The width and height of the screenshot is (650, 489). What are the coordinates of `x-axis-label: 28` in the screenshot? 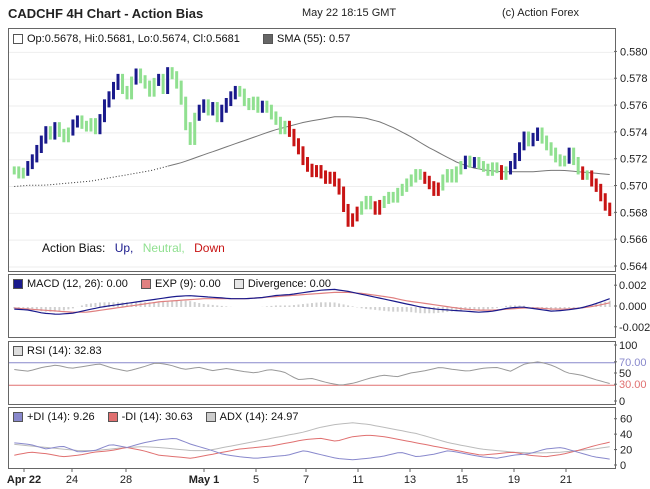 It's located at (126, 480).